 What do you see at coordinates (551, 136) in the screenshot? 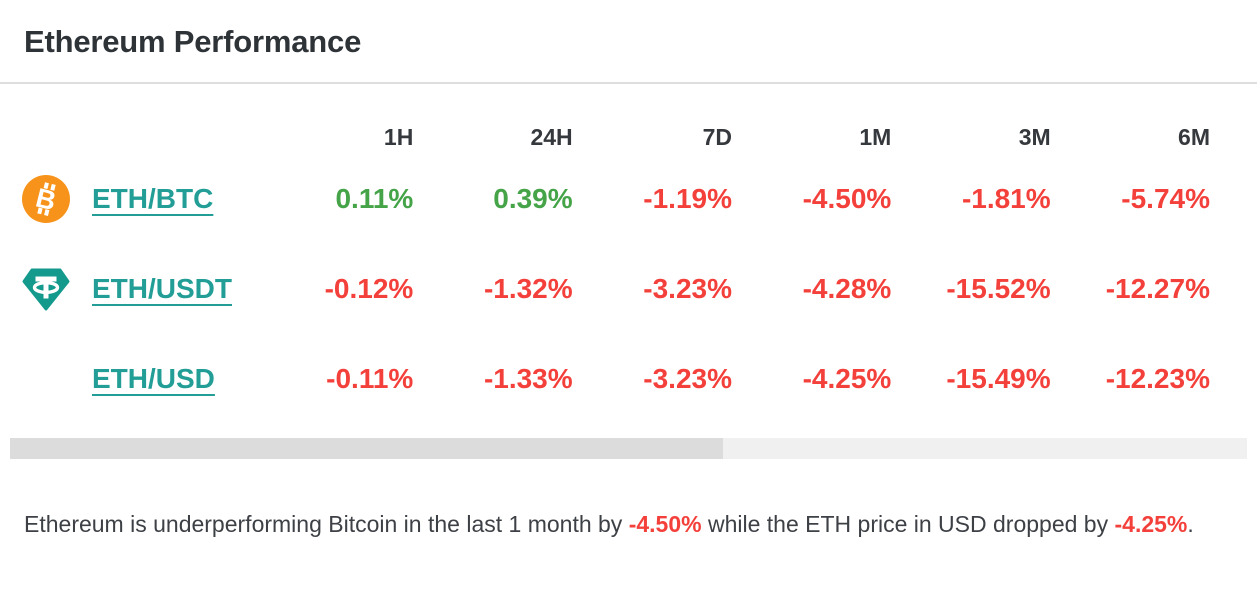
I see `column-header-24h: 24H` at bounding box center [551, 136].